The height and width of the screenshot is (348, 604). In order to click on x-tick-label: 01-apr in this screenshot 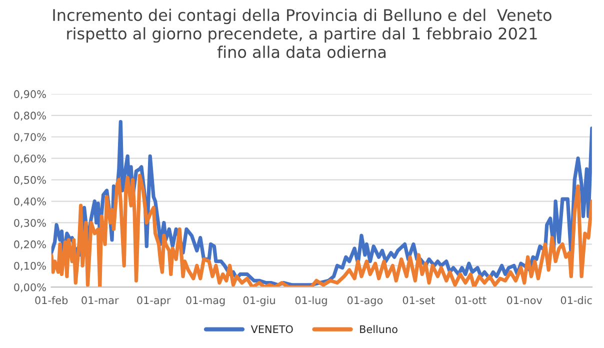, I will do `click(154, 301)`.